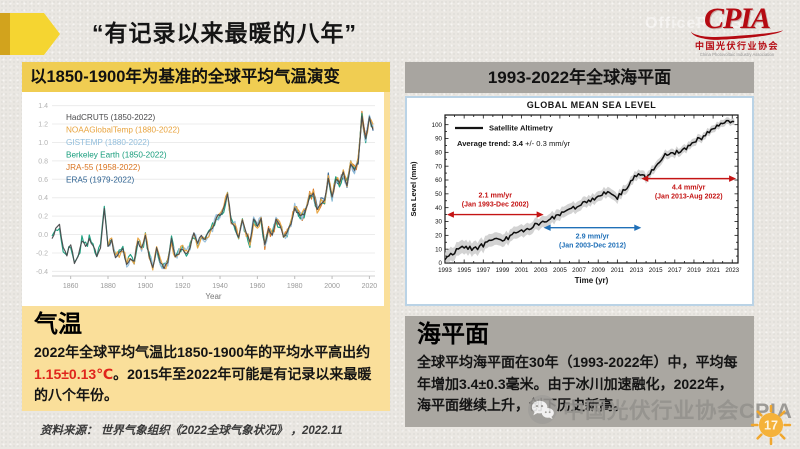 The height and width of the screenshot is (449, 800). I want to click on svg-text: 1980, so click(295, 286).